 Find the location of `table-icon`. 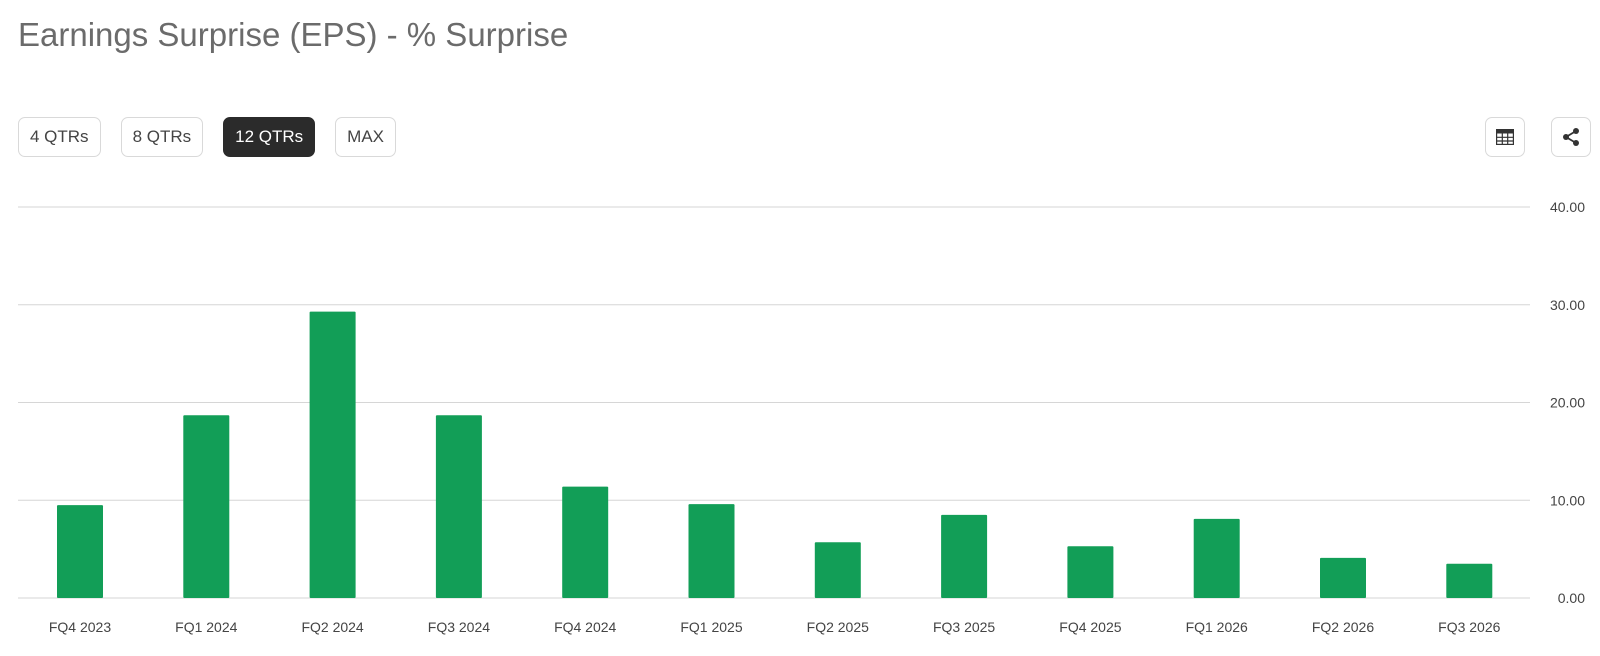

table-icon is located at coordinates (1505, 137).